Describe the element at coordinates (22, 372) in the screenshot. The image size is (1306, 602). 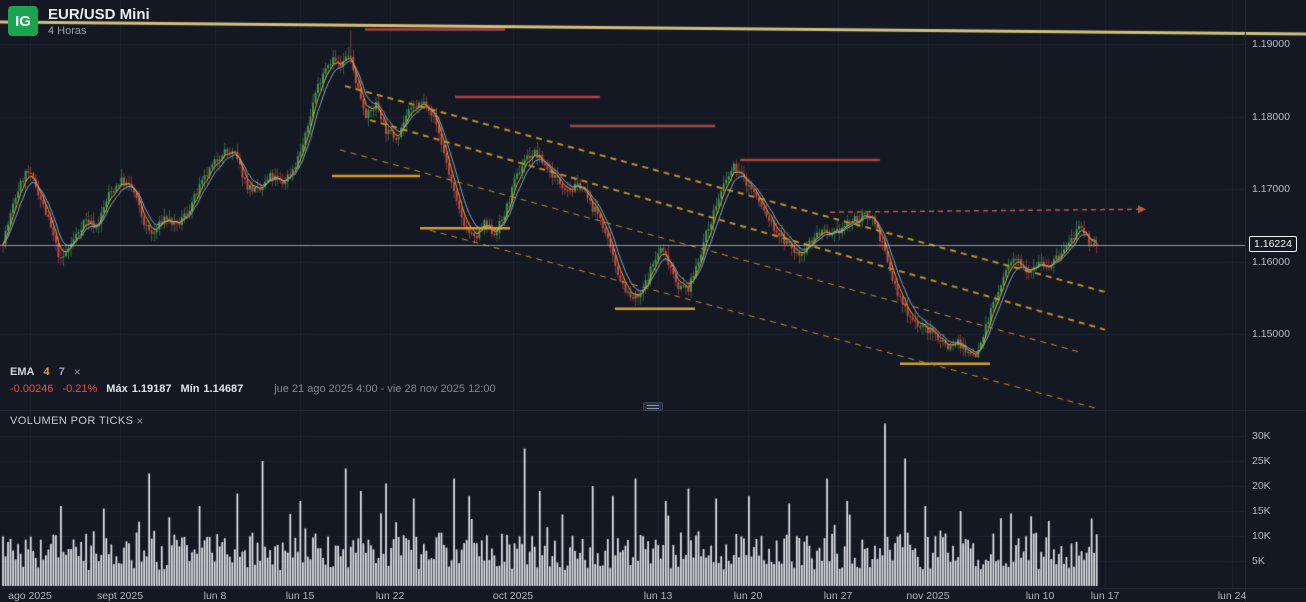
I see `ema-name: EMA` at that location.